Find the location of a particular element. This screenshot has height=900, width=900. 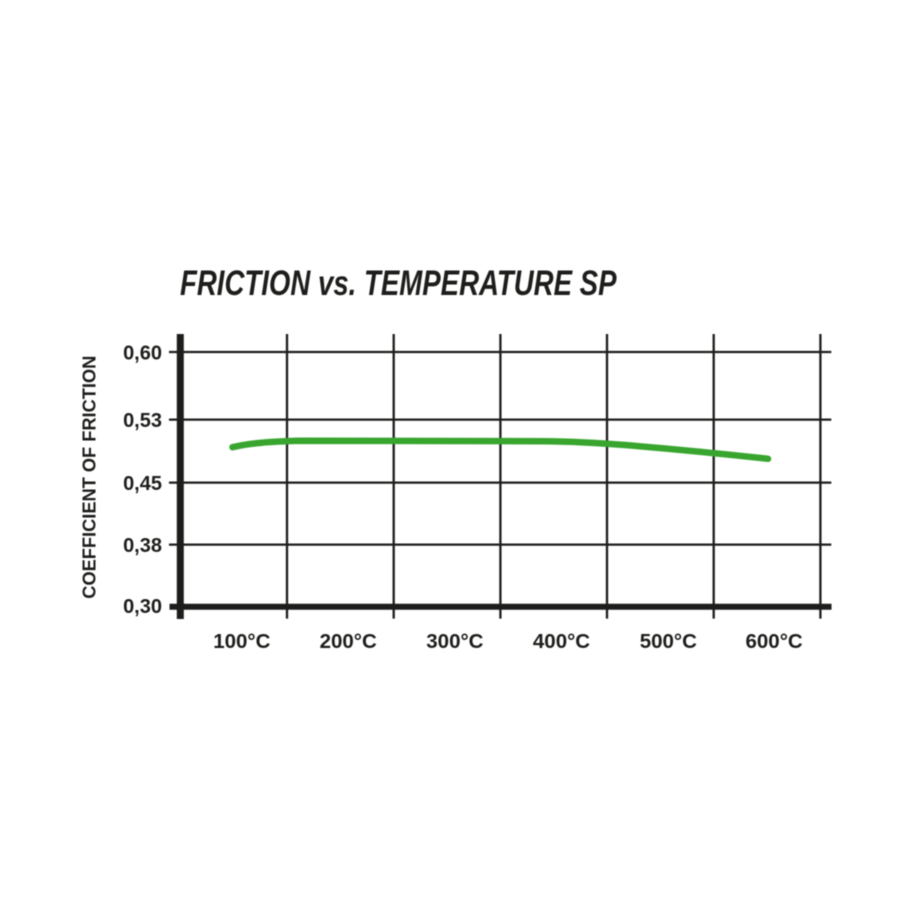

svg-text: COEFFICIENT OF FRICTION is located at coordinates (89, 477).